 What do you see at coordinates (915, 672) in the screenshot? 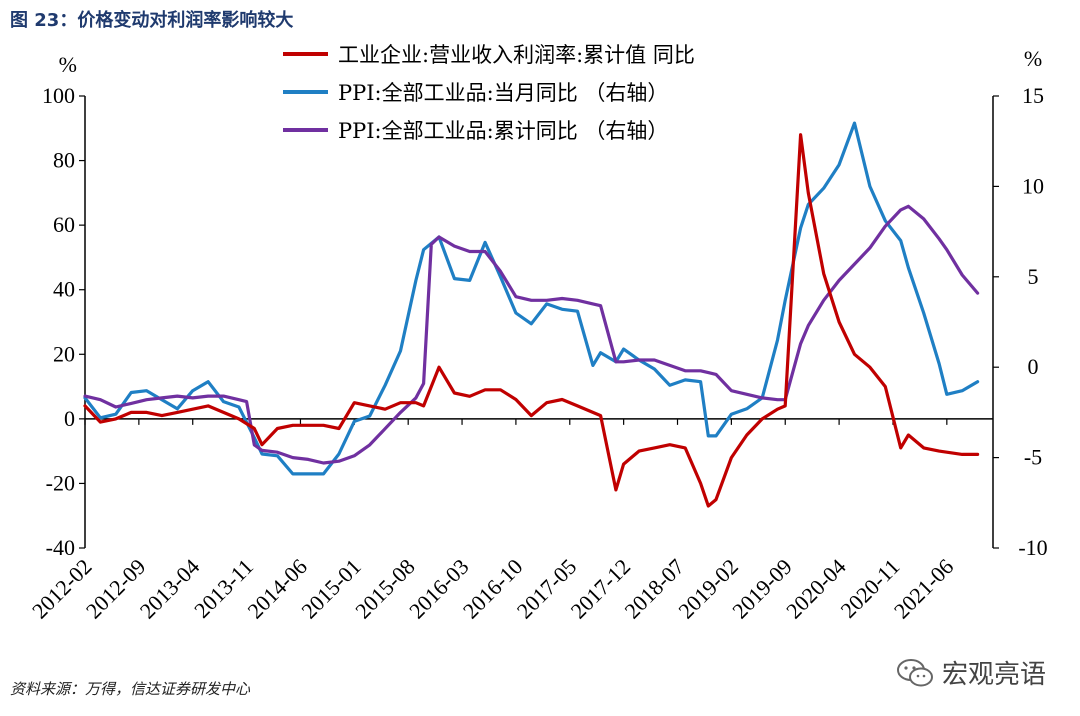
I see `wechat-icon` at bounding box center [915, 672].